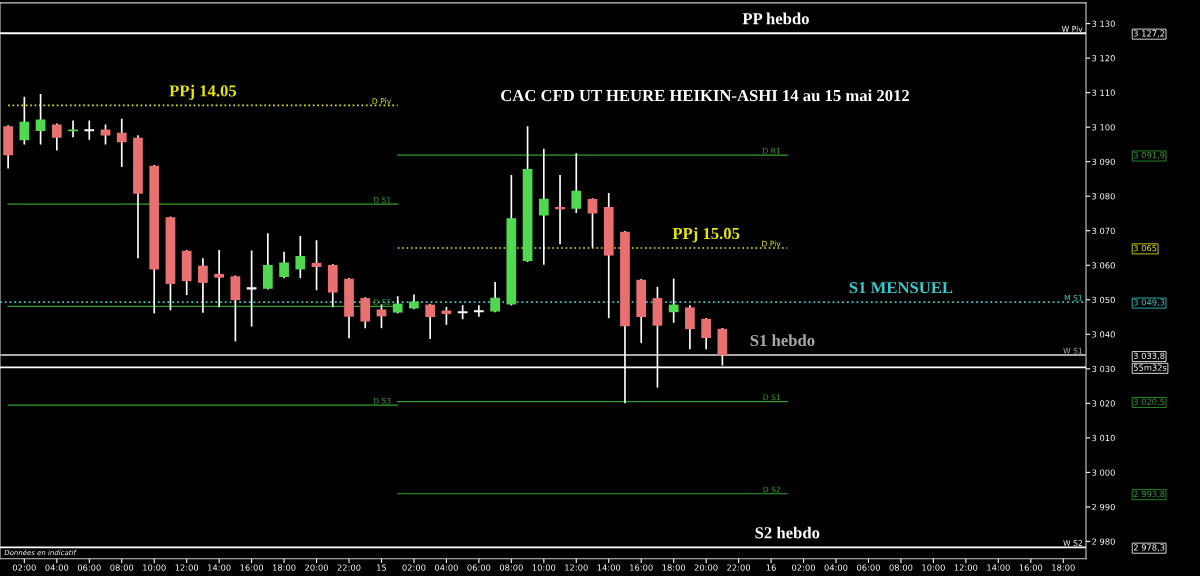 This screenshot has width=1200, height=576. Describe the element at coordinates (706, 235) in the screenshot. I see `annotation: PPj 15.05` at that location.